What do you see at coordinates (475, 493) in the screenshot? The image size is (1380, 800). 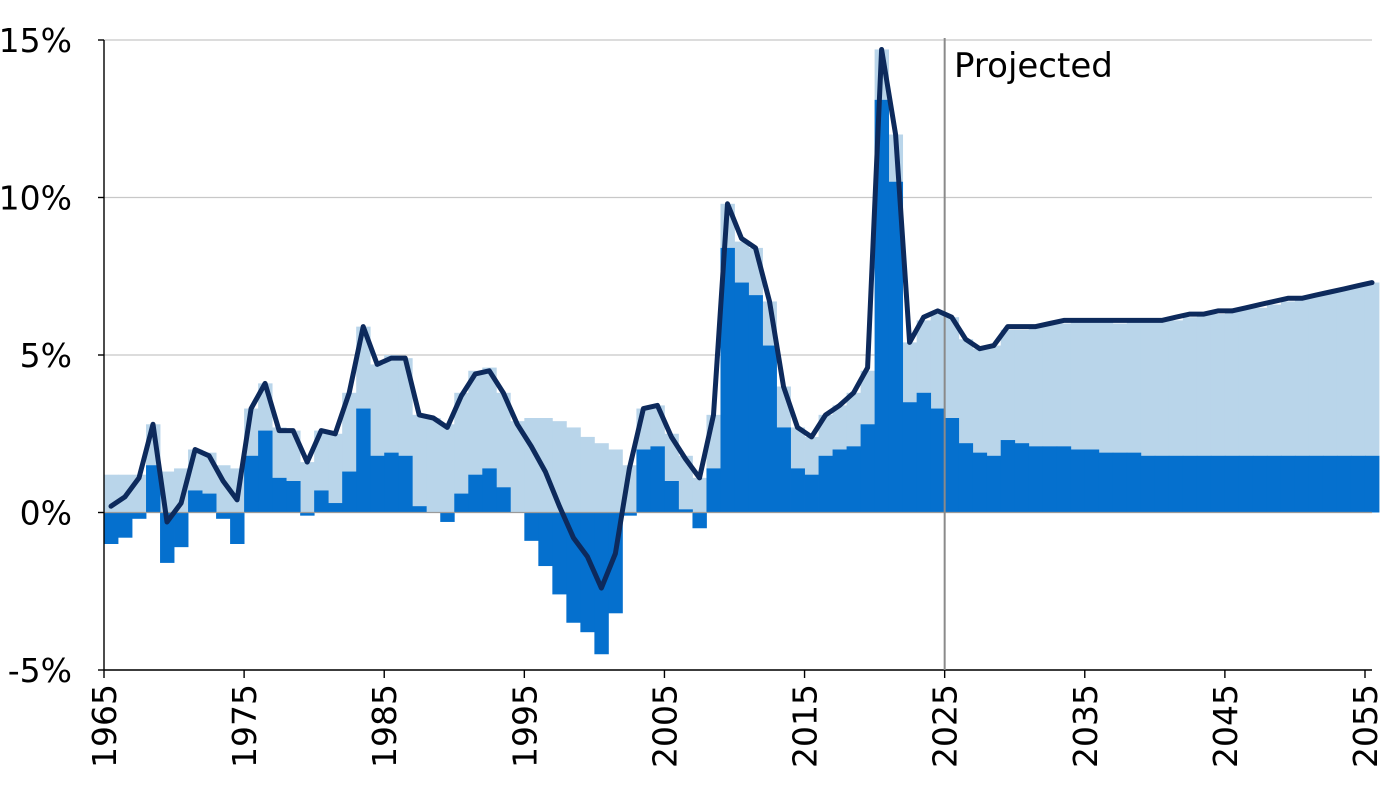 I see `dark-bar-1991` at bounding box center [475, 493].